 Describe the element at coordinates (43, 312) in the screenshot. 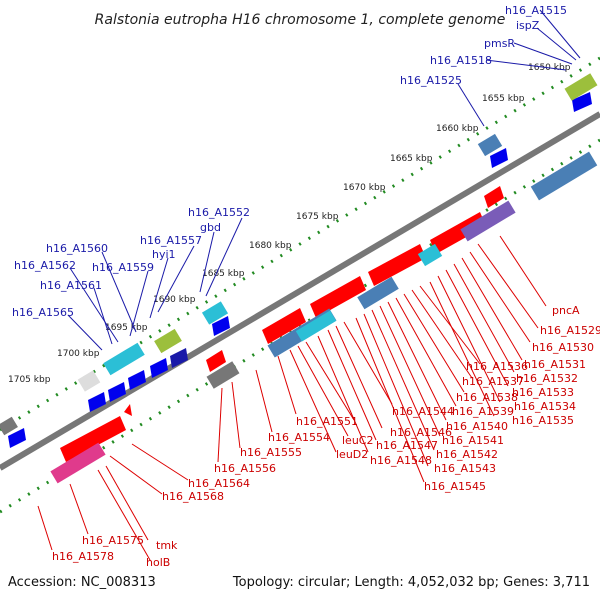

I see `gene-label-h16-a1565: h16_A1565` at that location.